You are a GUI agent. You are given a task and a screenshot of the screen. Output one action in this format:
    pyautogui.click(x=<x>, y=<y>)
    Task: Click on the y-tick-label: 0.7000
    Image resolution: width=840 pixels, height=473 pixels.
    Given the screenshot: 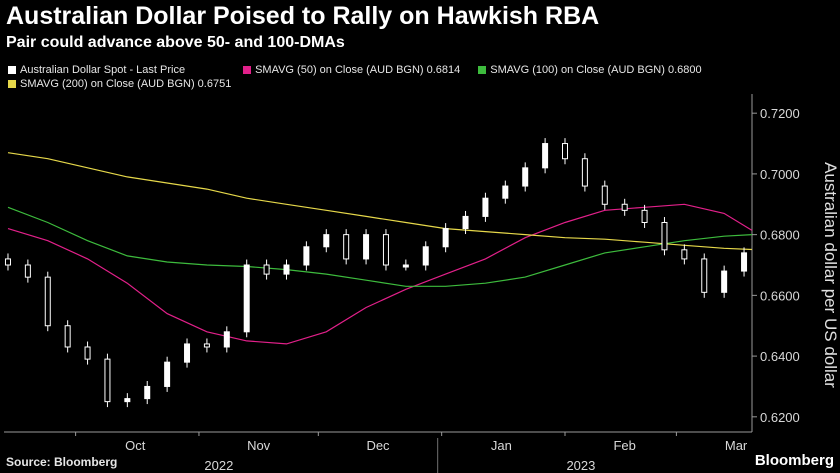 What is the action you would take?
    pyautogui.click(x=780, y=174)
    